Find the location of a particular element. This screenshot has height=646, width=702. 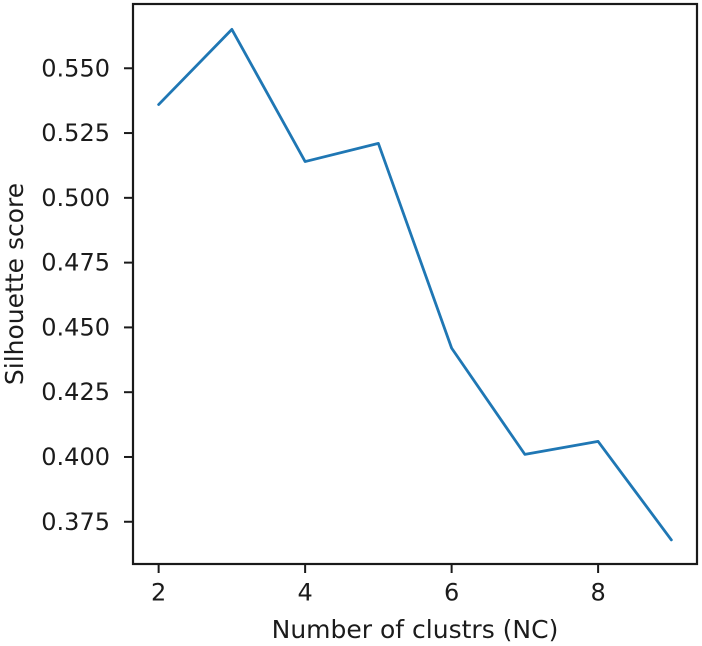

y-axis-ticks: 0.550 0.525 0.500 0.475 0.450 0.425 0.400 0.375 is located at coordinates (87, 295).